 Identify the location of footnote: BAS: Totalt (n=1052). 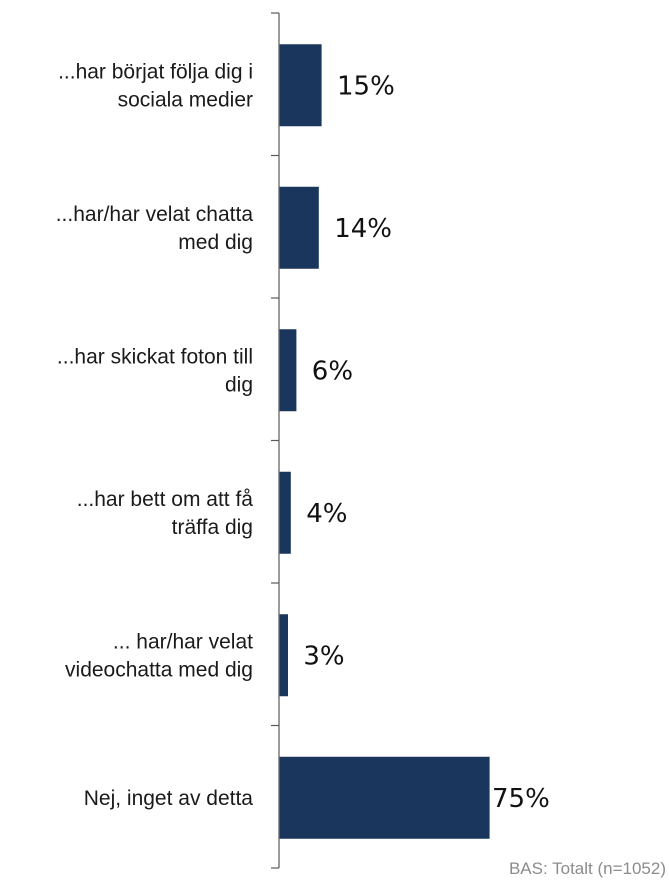
(587, 868).